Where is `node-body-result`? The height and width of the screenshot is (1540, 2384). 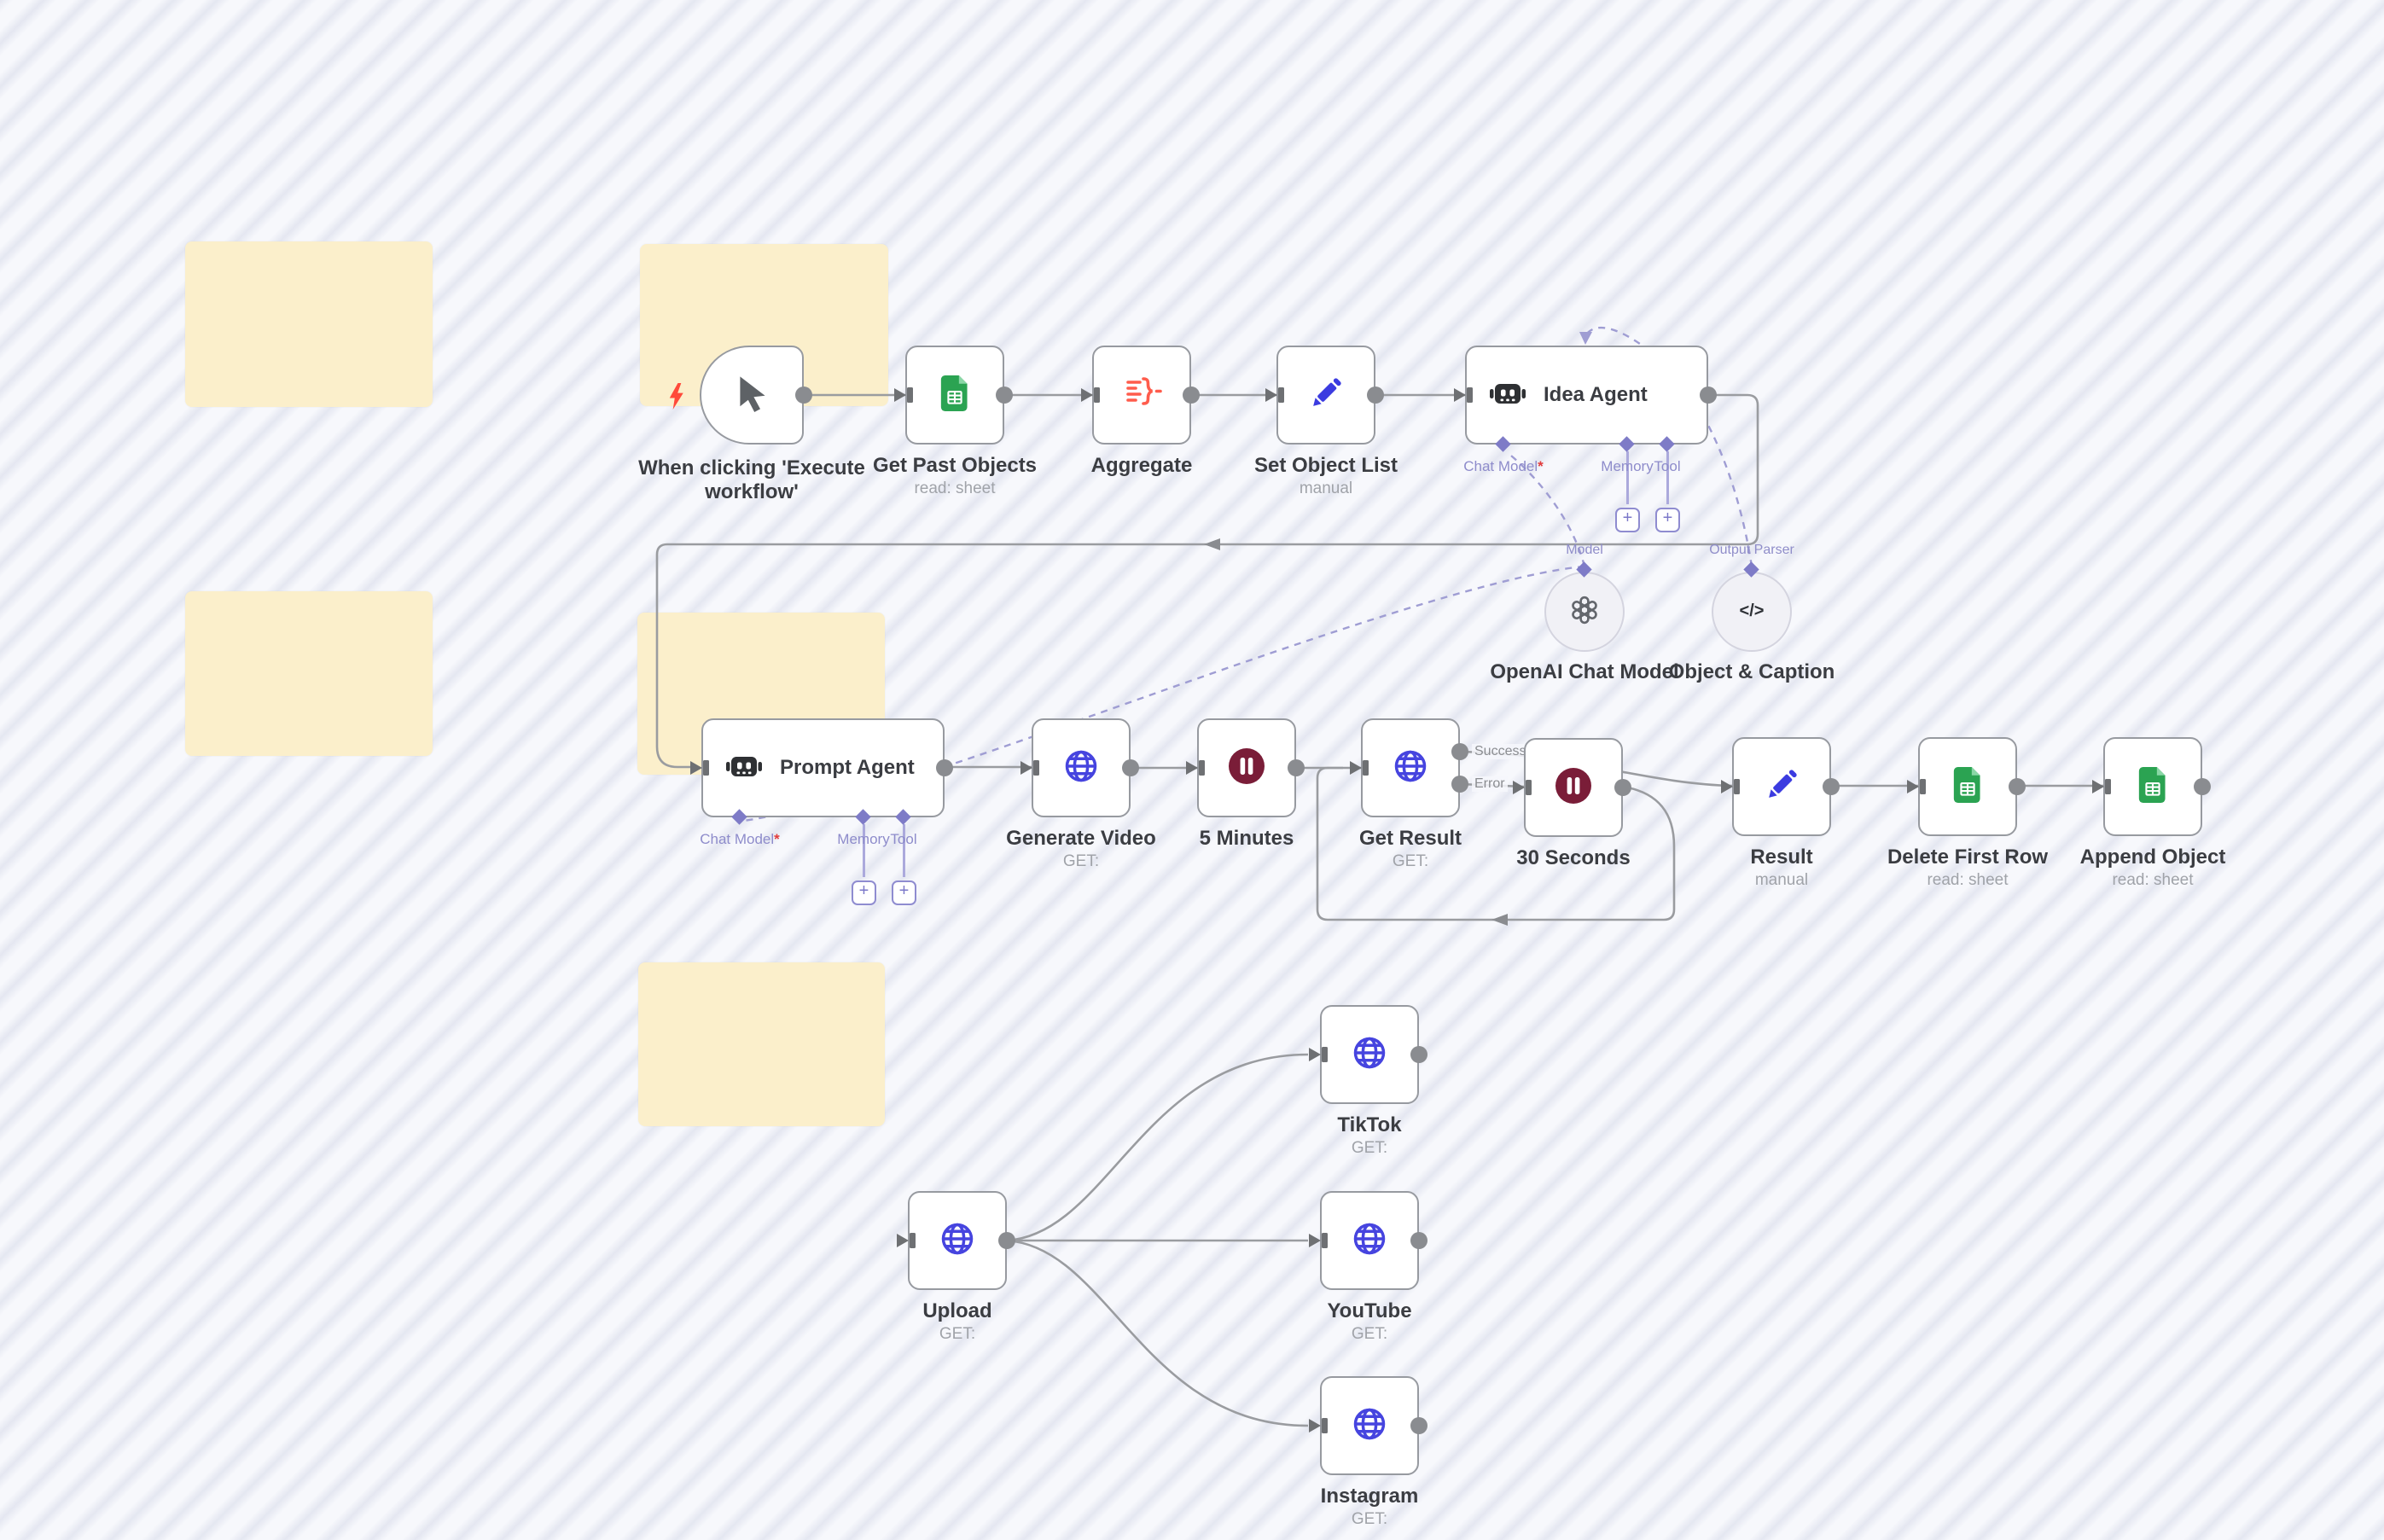 node-body-result is located at coordinates (1781, 786).